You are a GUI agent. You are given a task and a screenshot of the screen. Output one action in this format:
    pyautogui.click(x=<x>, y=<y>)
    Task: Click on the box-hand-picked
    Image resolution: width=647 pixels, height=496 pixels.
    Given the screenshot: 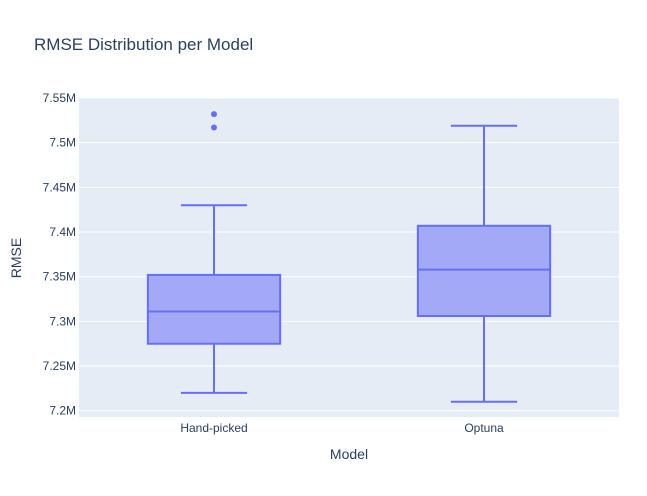 What is the action you would take?
    pyautogui.click(x=214, y=252)
    